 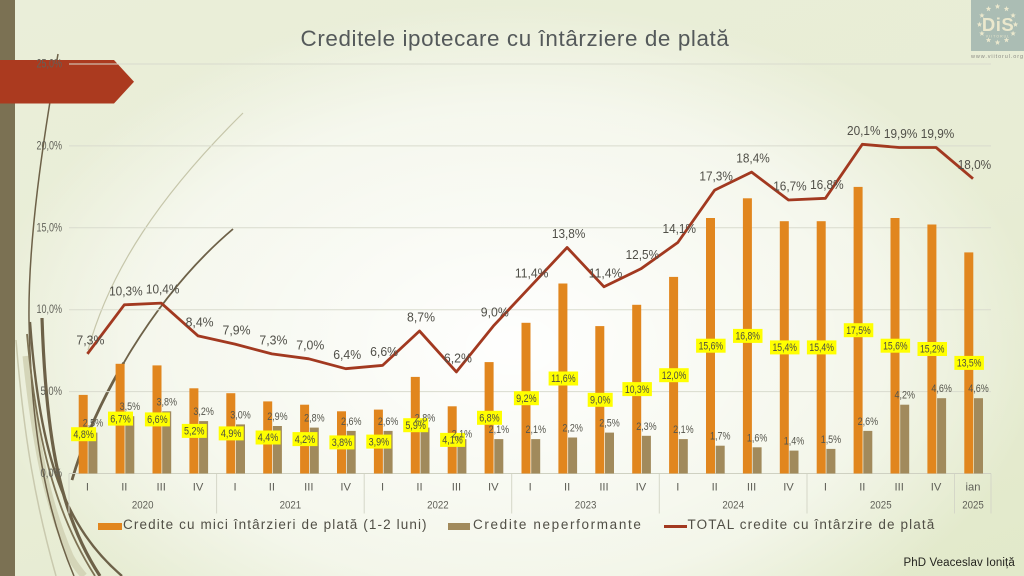 What do you see at coordinates (831, 440) in the screenshot?
I see `svg-text: 1,5%` at bounding box center [831, 440].